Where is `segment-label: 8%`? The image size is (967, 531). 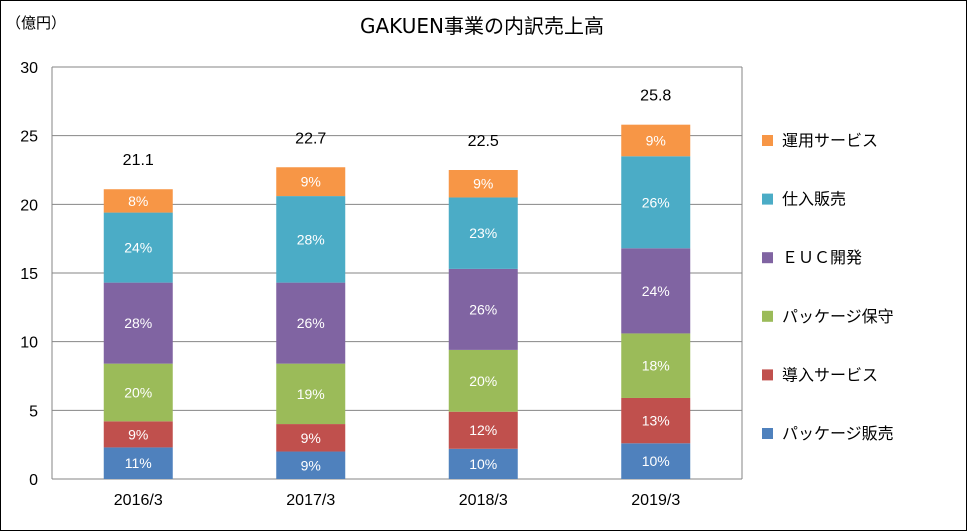 segment-label: 8% is located at coordinates (138, 201).